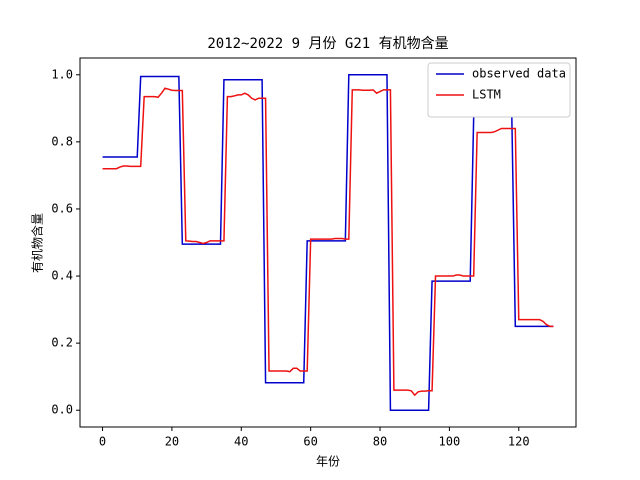 The width and height of the screenshot is (640, 480). What do you see at coordinates (328, 462) in the screenshot?
I see `x-axis-label: 年份` at bounding box center [328, 462].